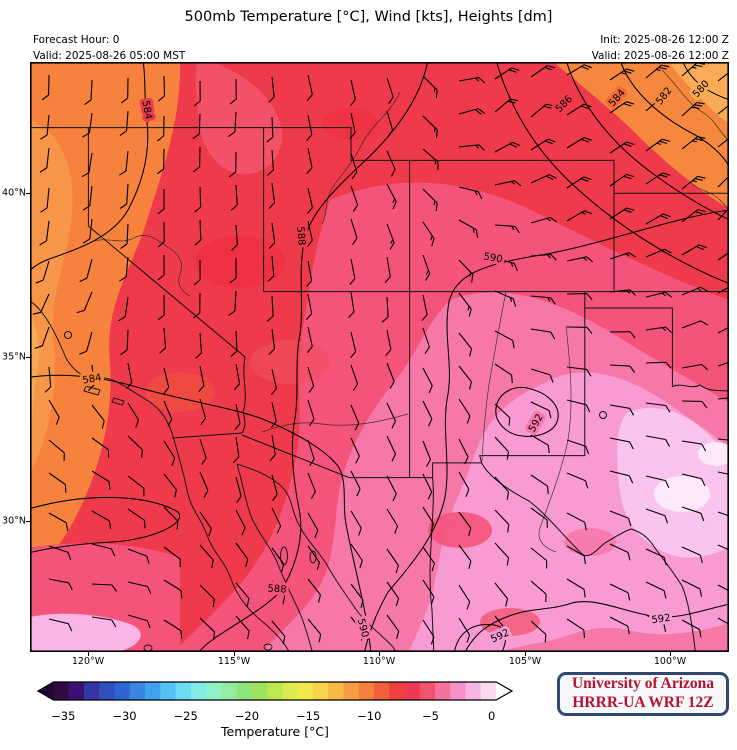 Image resolution: width=737 pixels, height=750 pixels. What do you see at coordinates (379, 661) in the screenshot?
I see `lon-tick-label: 110°W` at bounding box center [379, 661].